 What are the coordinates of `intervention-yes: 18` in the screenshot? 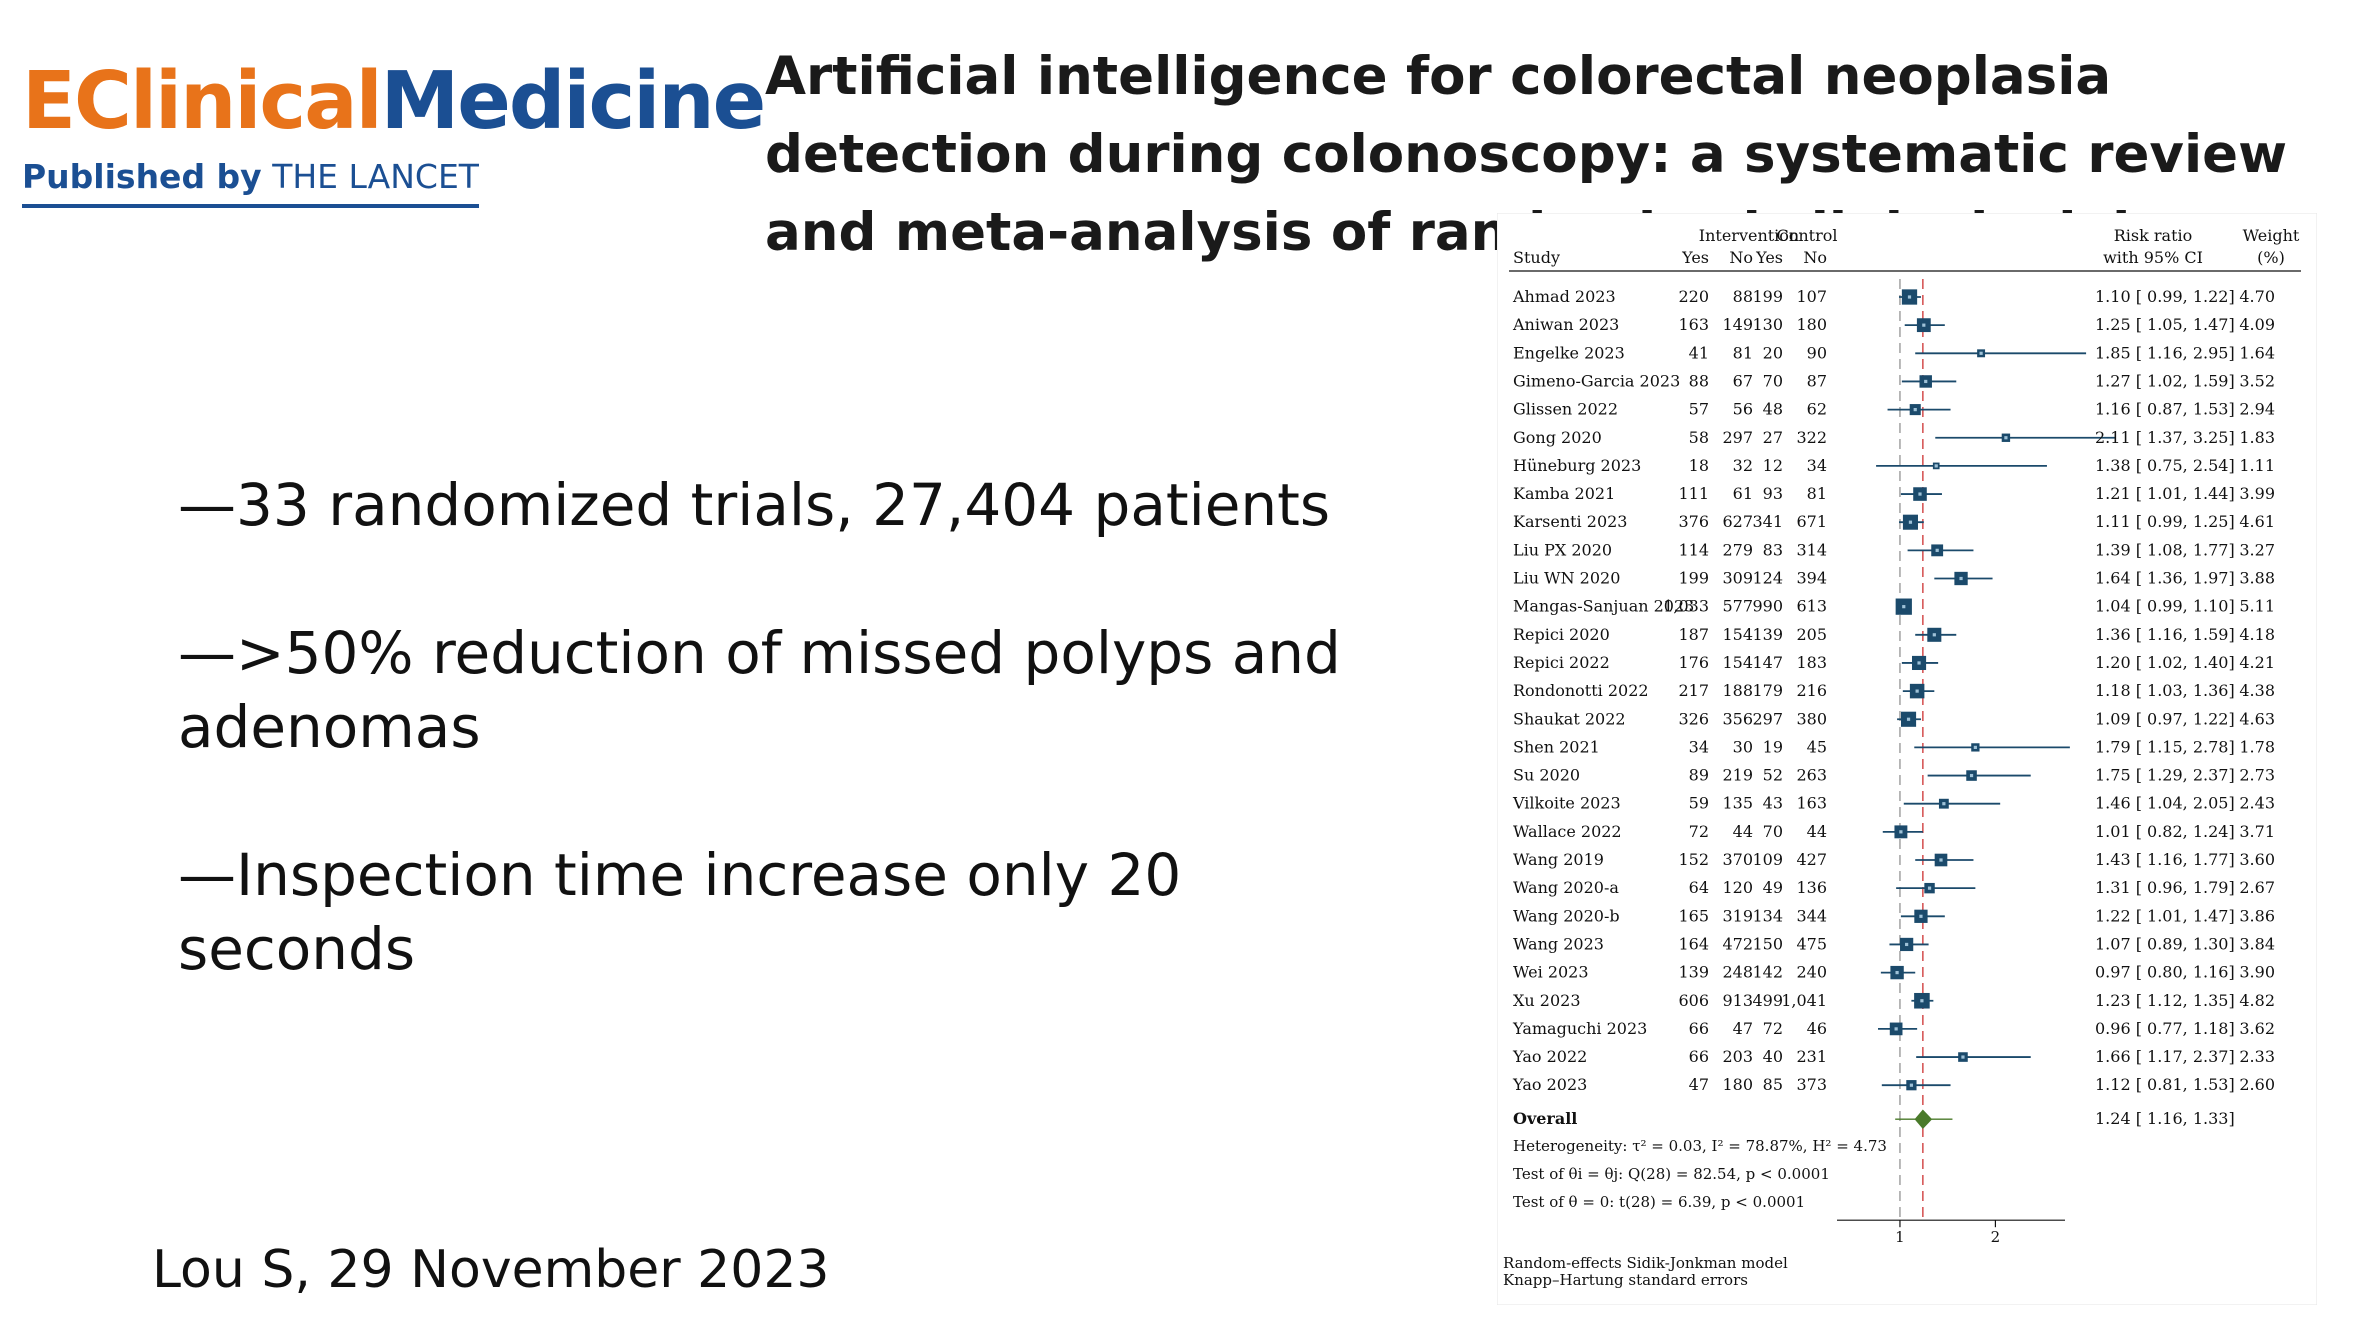 It's located at (1699, 465).